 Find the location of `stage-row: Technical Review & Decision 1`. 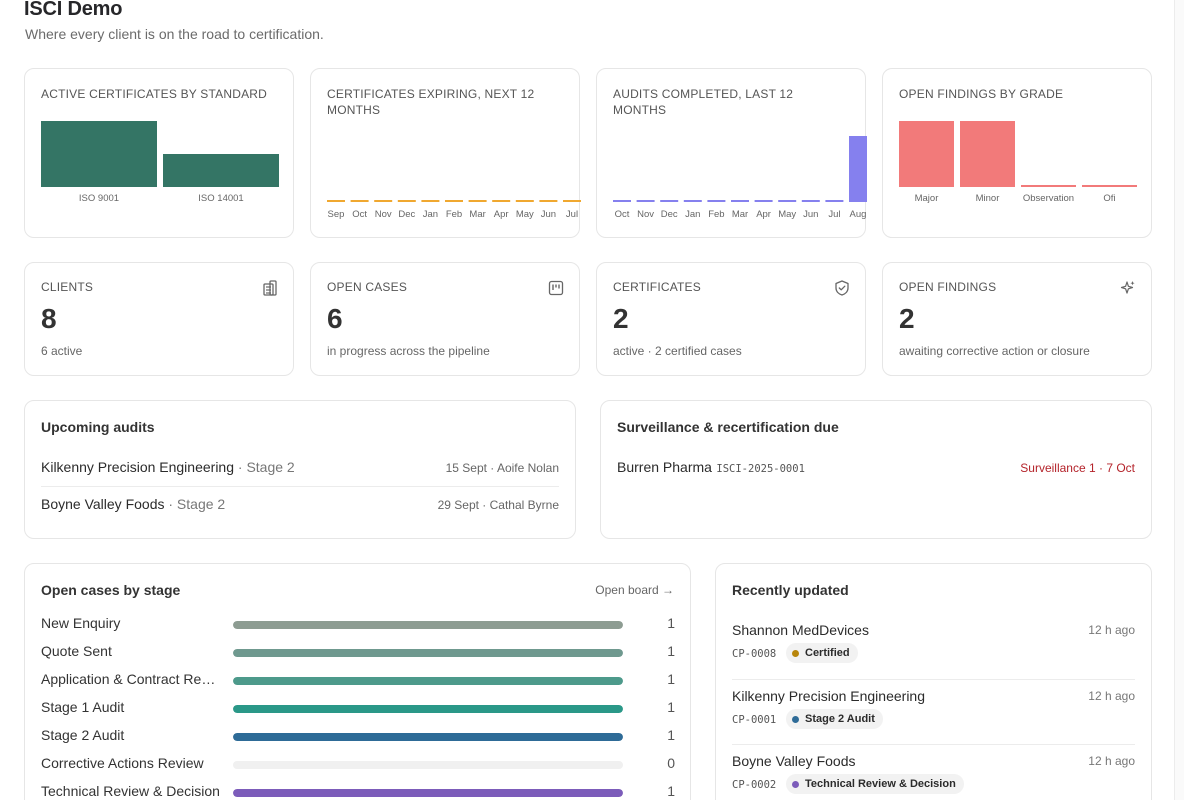

stage-row: Technical Review & Decision 1 is located at coordinates (358, 789).